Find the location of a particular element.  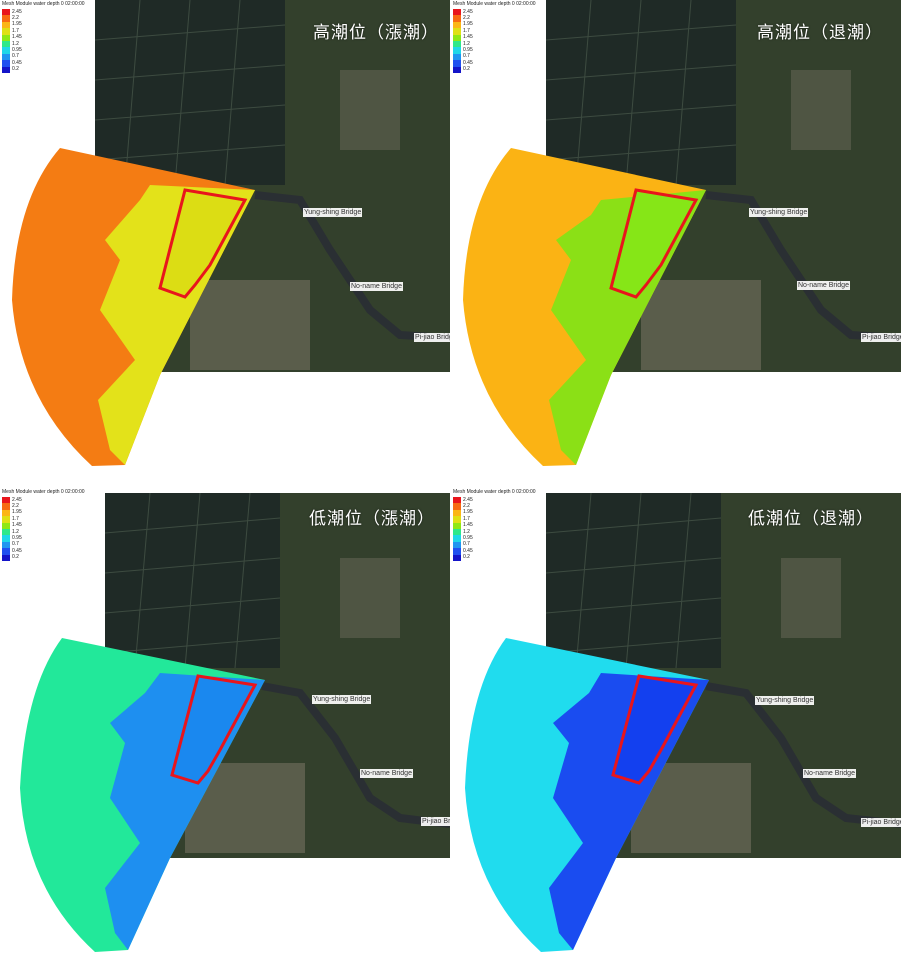

canal is located at coordinates (803, 266).